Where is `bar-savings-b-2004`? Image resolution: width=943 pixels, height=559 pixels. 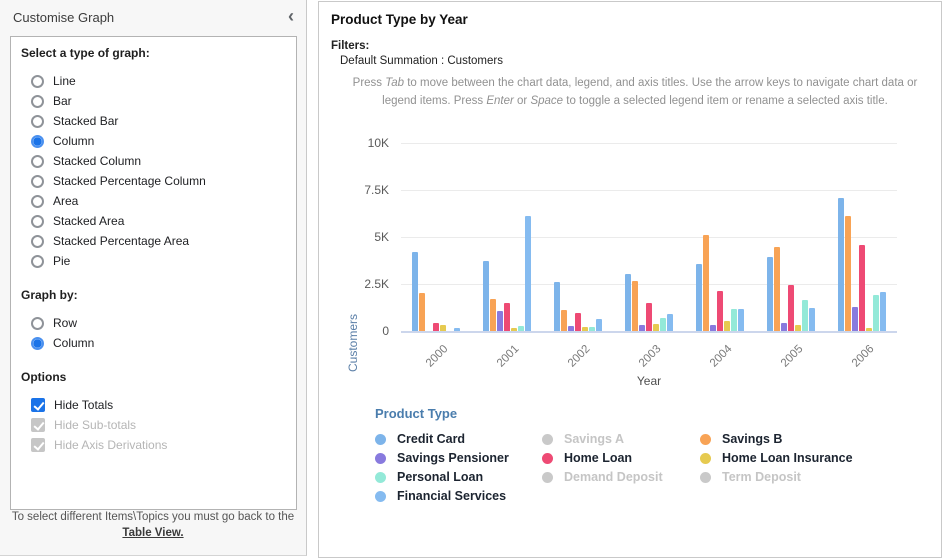
bar-savings-b-2004 is located at coordinates (705, 283).